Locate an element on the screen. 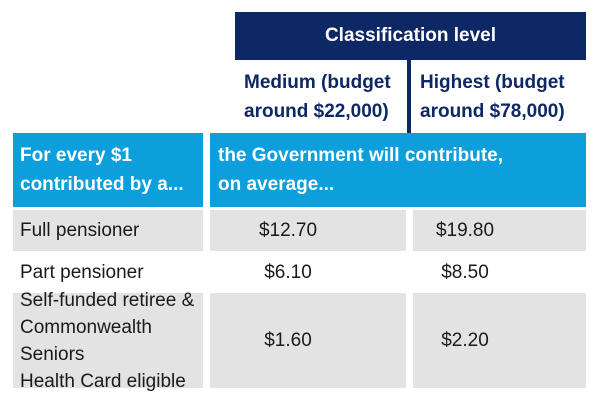 The width and height of the screenshot is (600, 400). column-header-medium-line2: around $22,000) is located at coordinates (316, 111).